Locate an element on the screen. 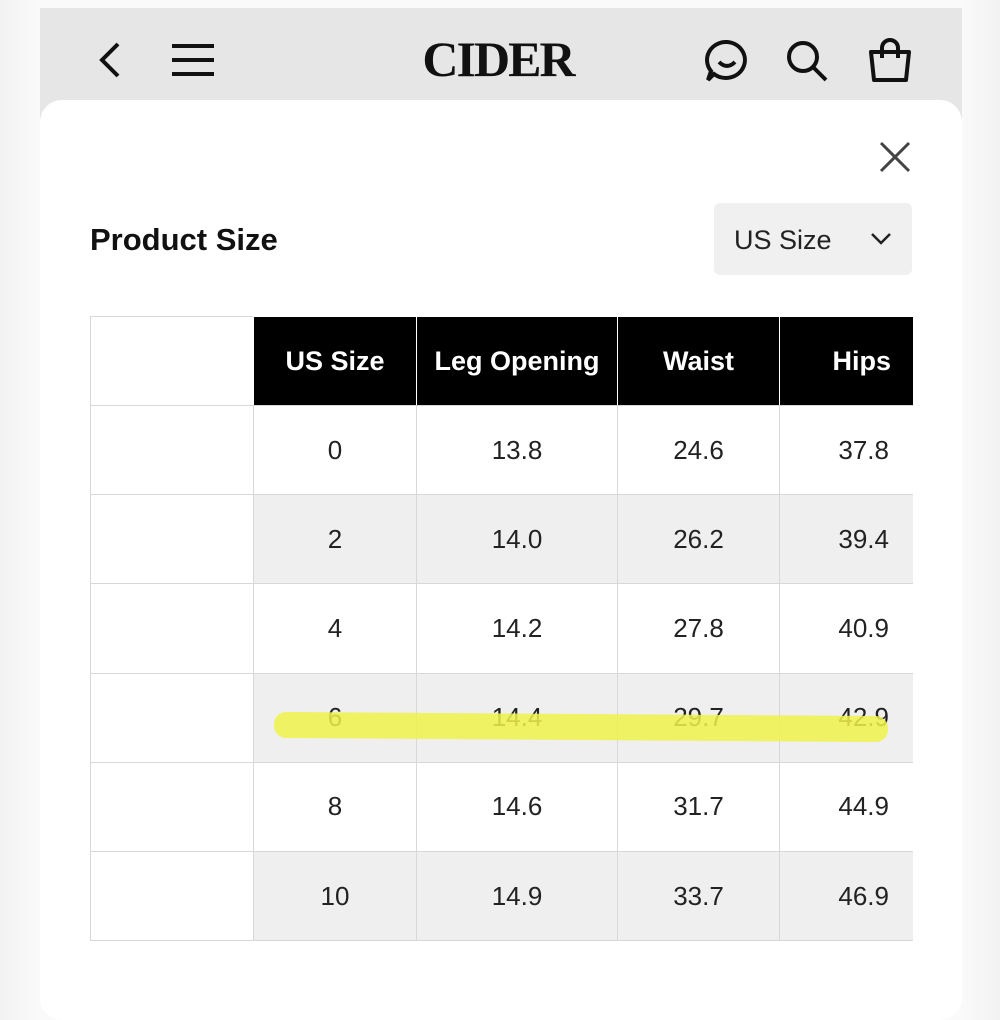 This screenshot has height=1020, width=1000. table-cell: 0 is located at coordinates (335, 450).